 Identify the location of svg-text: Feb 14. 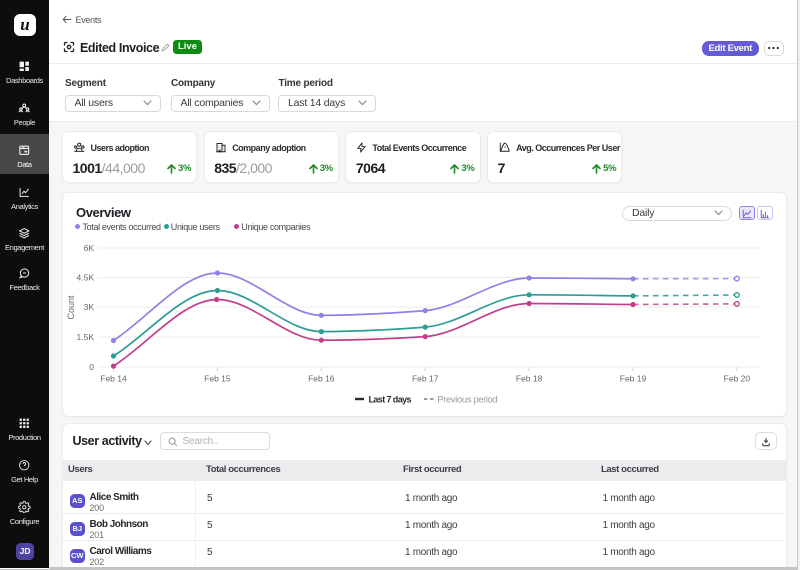
(113, 378).